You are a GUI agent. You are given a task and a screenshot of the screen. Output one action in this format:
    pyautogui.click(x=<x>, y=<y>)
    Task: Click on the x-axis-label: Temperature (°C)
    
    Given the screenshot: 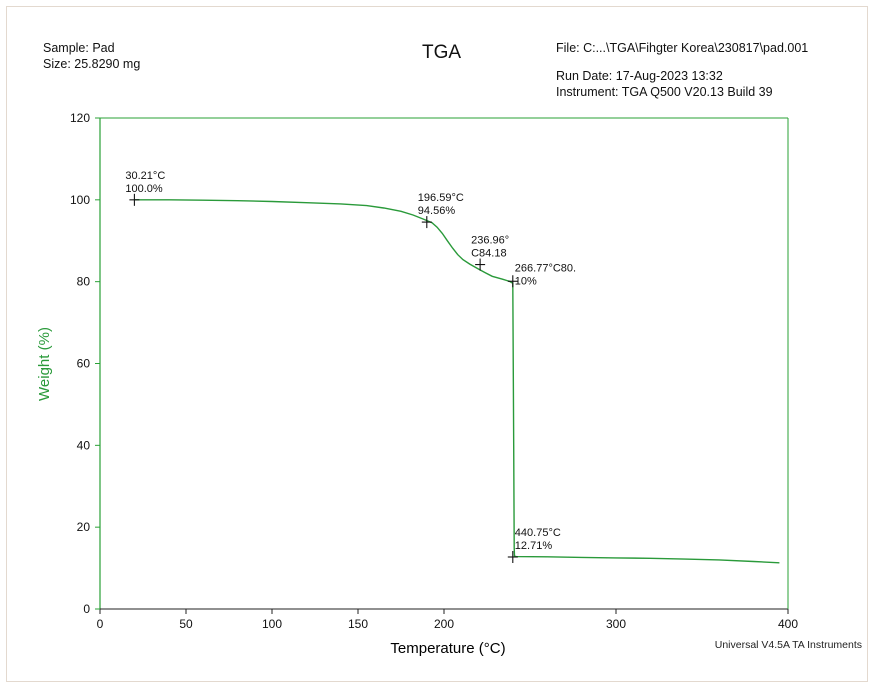 What is the action you would take?
    pyautogui.click(x=447, y=648)
    